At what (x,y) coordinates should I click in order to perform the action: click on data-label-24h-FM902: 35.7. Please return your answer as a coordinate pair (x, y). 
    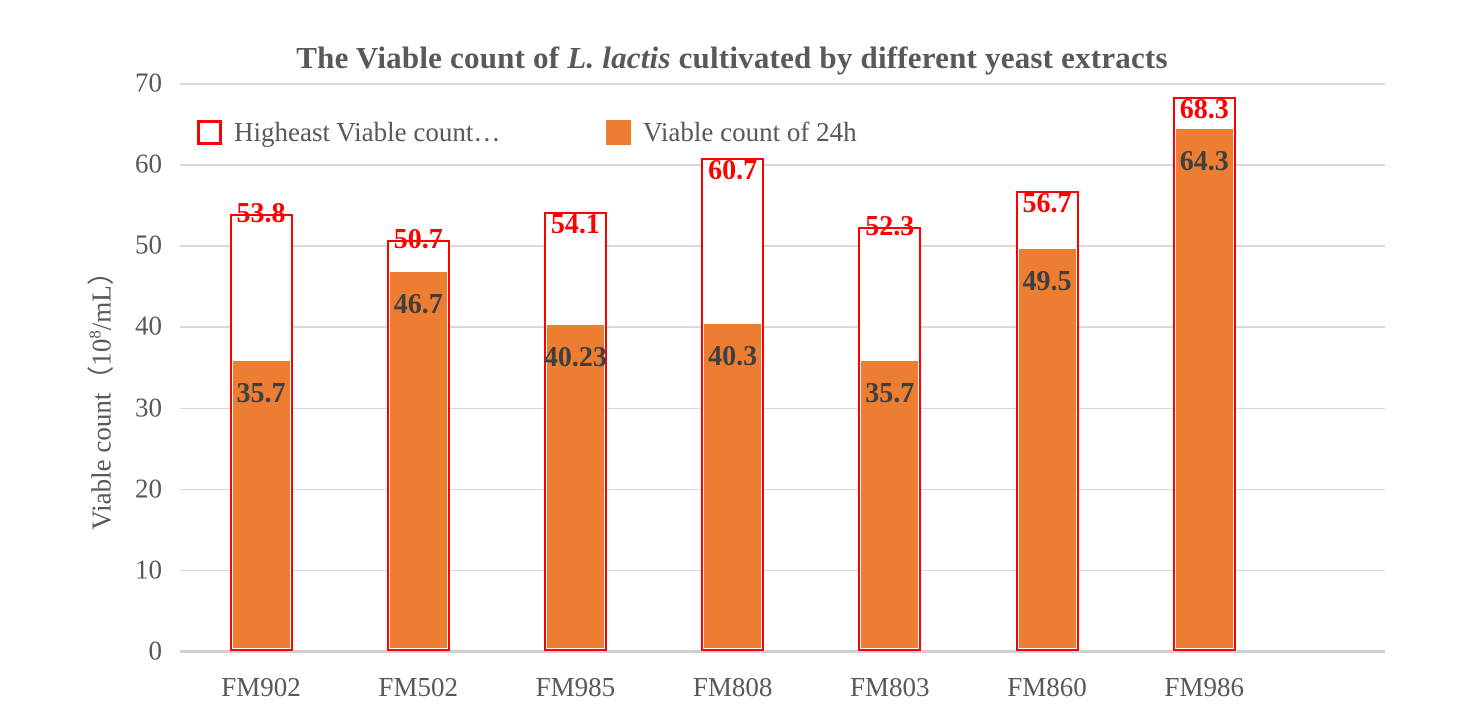
    Looking at the image, I should click on (261, 394).